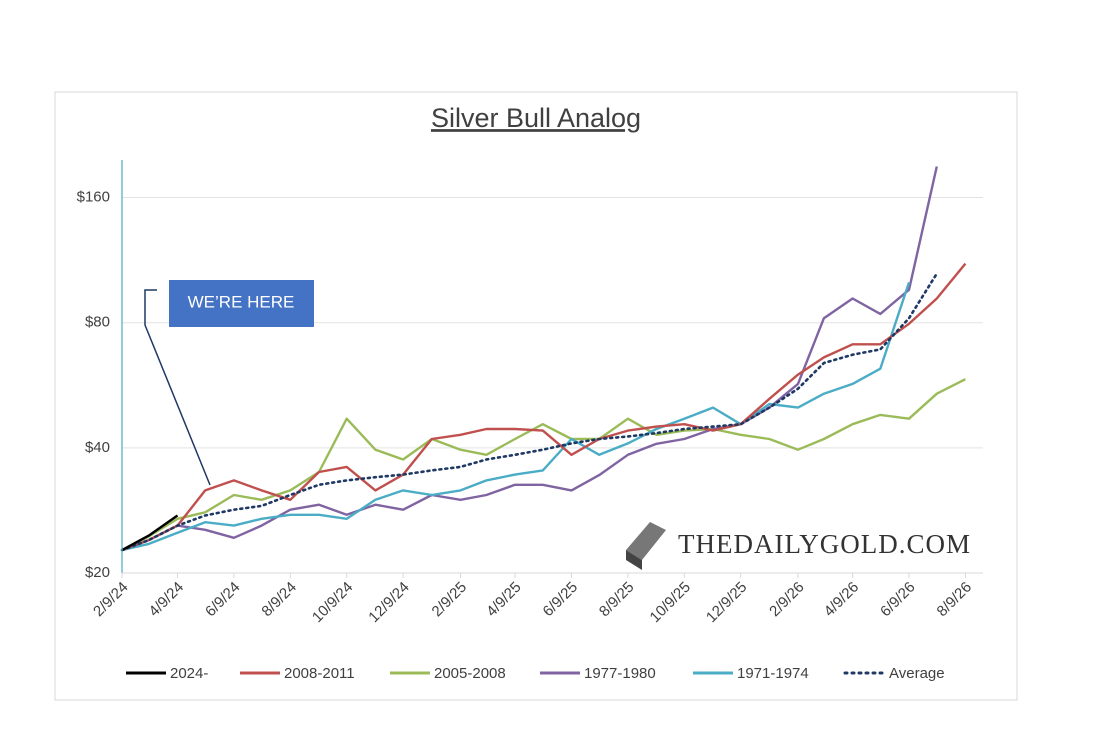  I want to click on watermark-text: THEDAILYGOLD.COM, so click(824, 544).